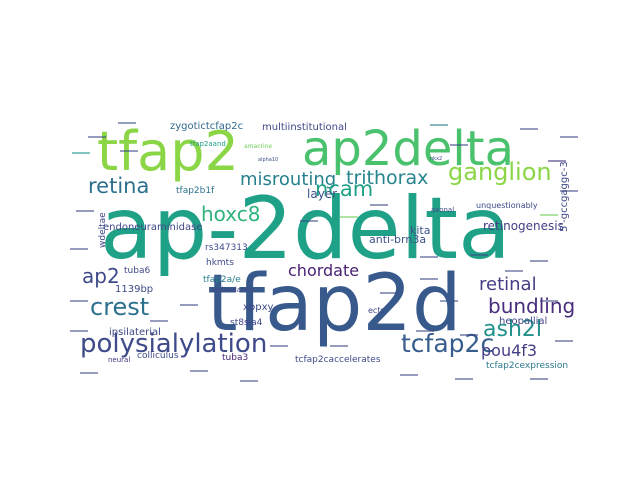 This screenshot has height=480, width=640. I want to click on cloud-word: multiinstitutional, so click(304, 127).